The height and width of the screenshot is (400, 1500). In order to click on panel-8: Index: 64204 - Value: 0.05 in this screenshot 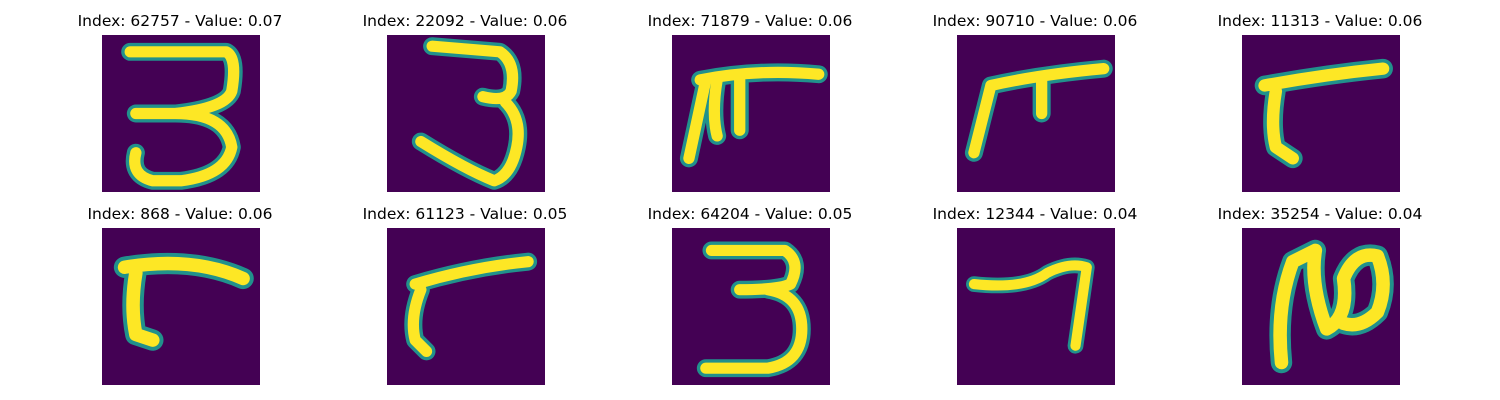, I will do `click(750, 290)`.